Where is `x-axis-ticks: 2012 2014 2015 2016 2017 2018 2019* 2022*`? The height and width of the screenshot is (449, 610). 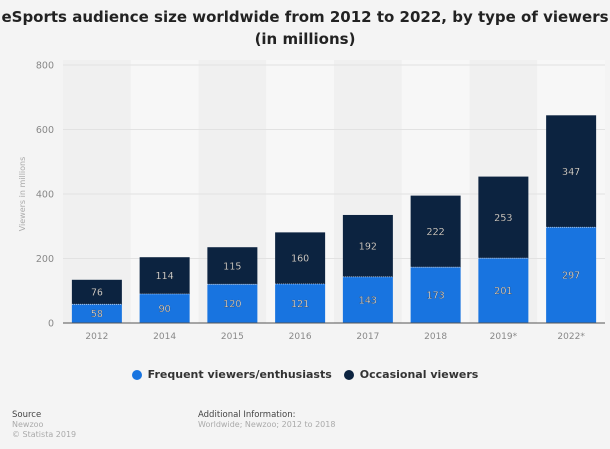
x-axis-ticks: 2012 2014 2015 2016 2017 2018 2019* 2022* is located at coordinates (335, 337).